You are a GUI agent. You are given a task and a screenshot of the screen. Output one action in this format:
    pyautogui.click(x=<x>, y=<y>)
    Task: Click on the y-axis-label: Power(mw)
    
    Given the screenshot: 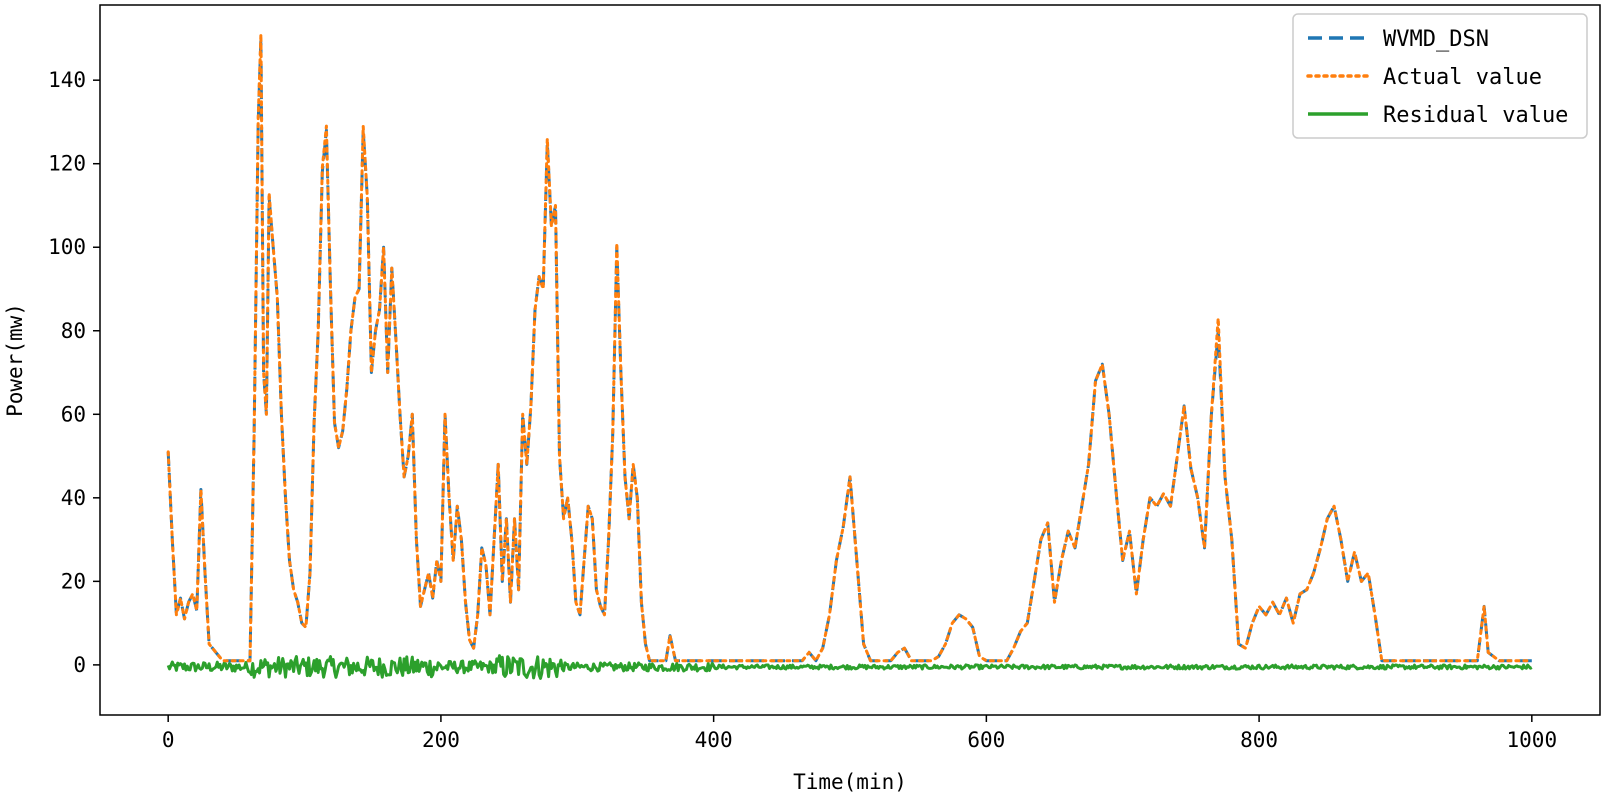 What is the action you would take?
    pyautogui.click(x=15, y=360)
    